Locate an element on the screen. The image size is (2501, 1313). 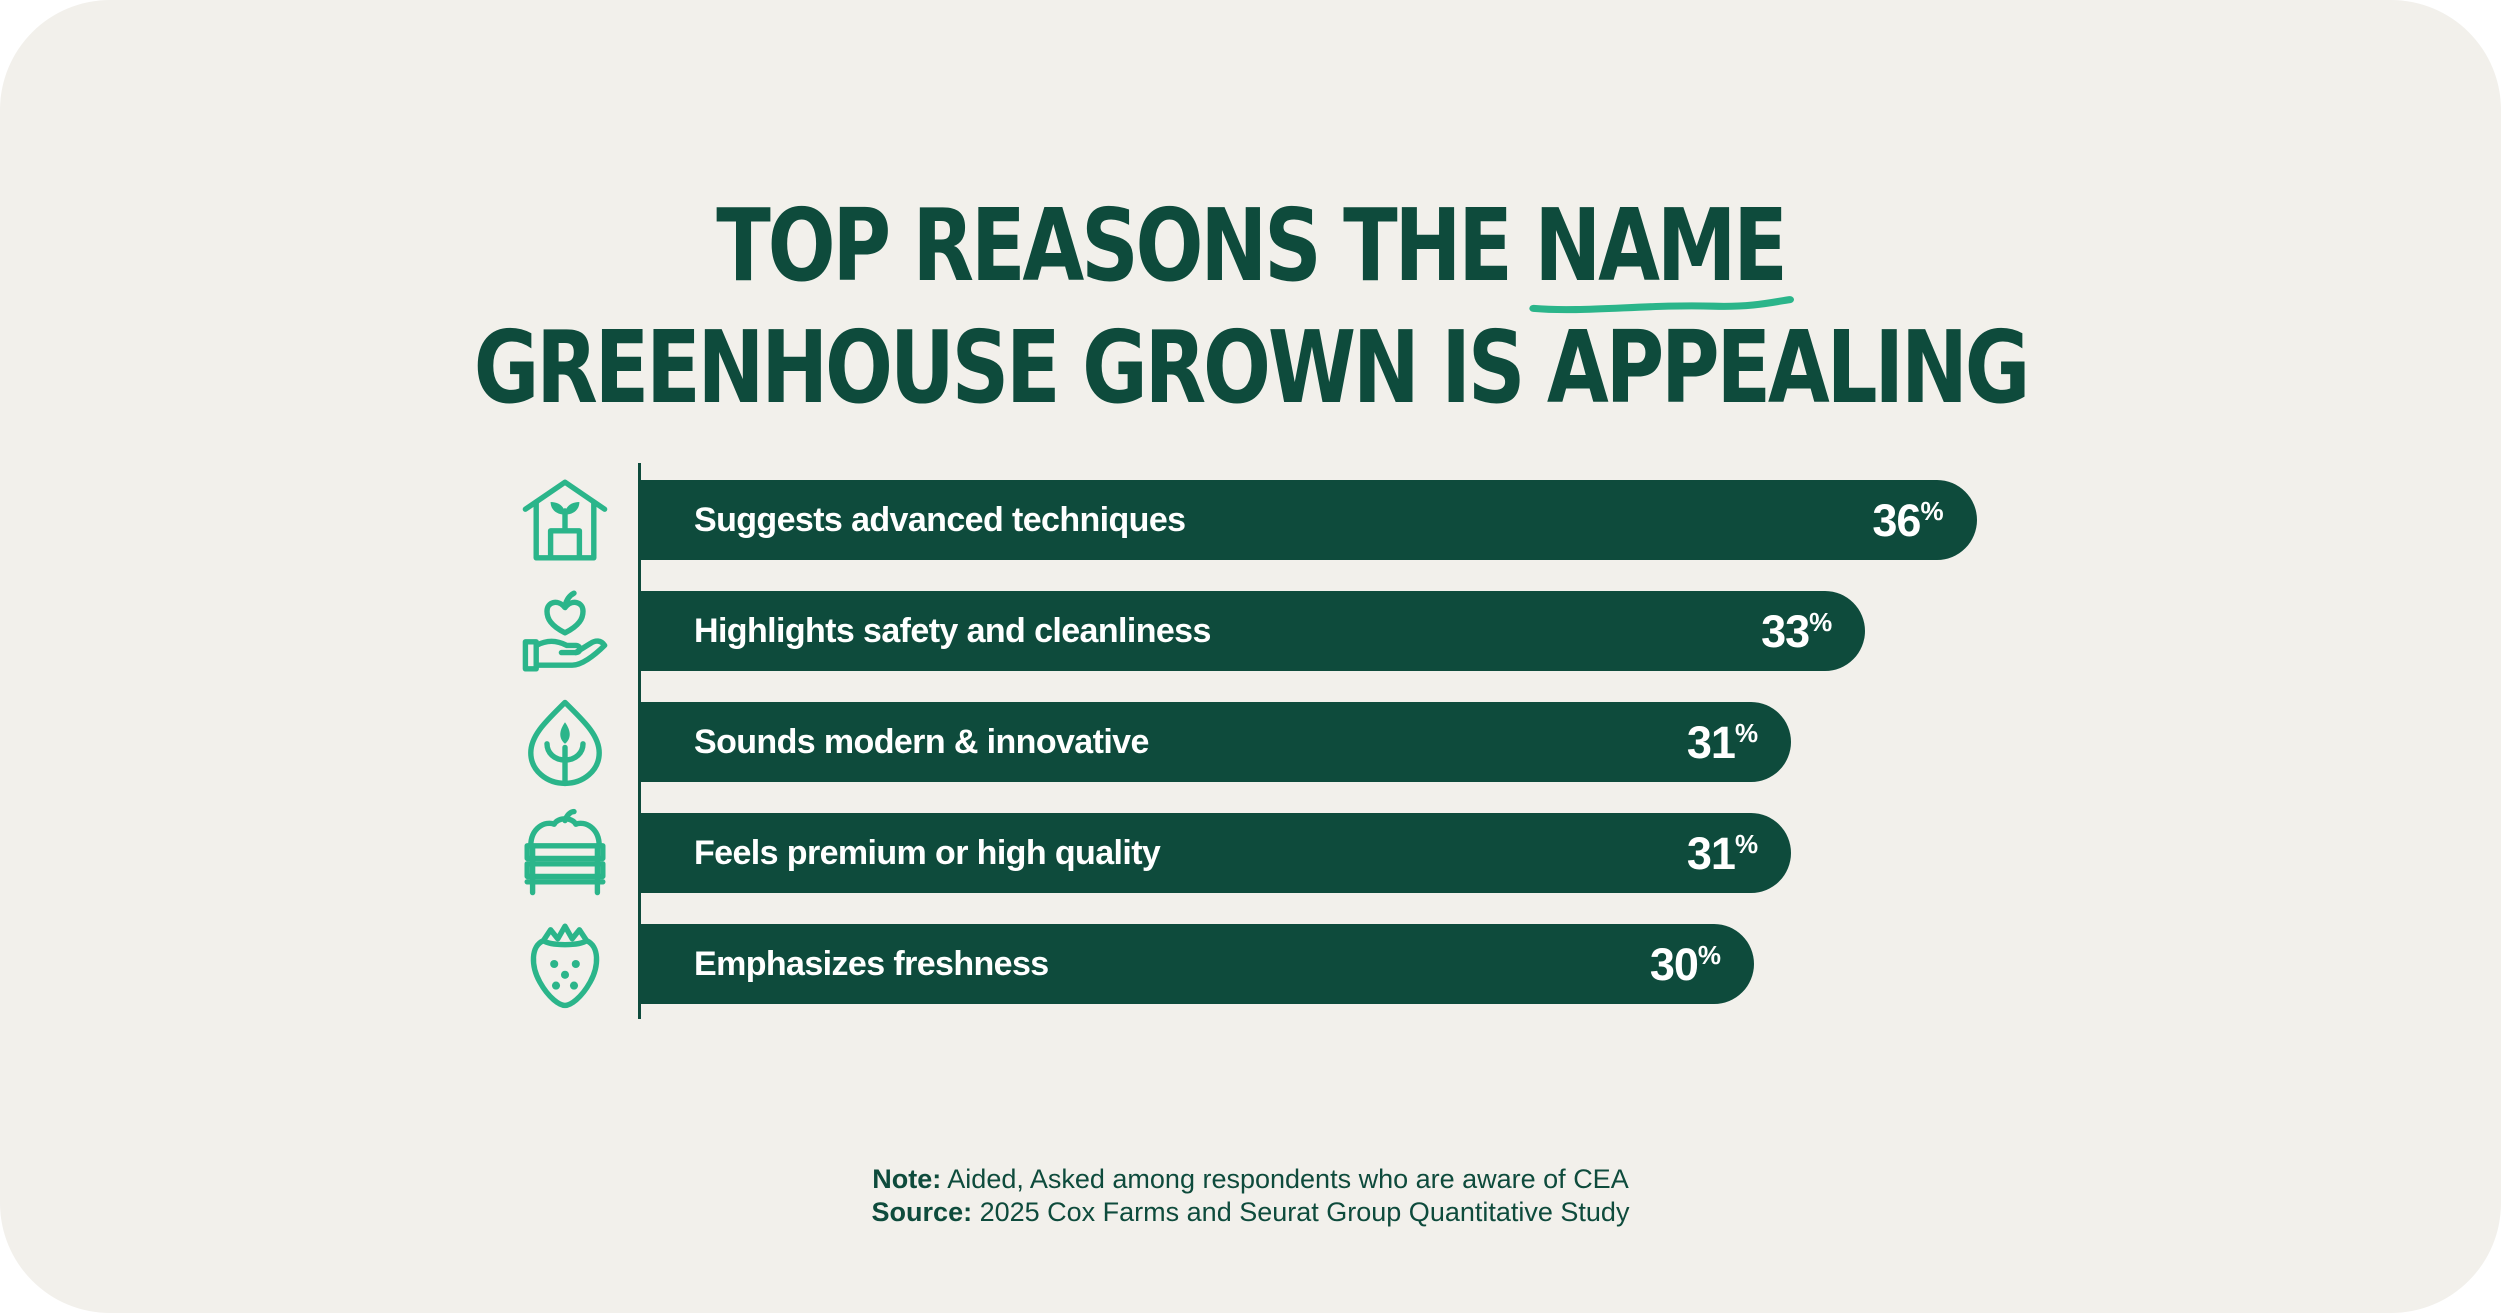
greenhouse-icon is located at coordinates (565, 520).